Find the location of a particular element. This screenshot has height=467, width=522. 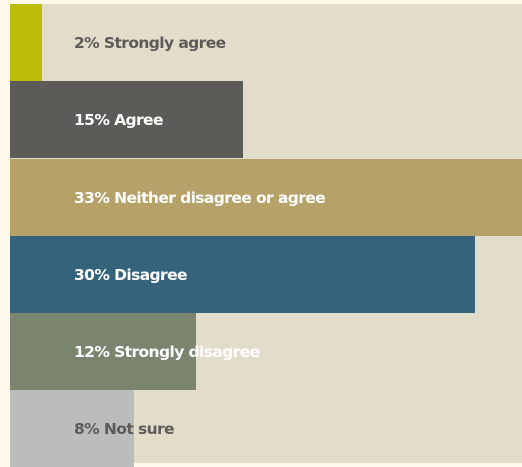

bar-disagree is located at coordinates (242, 274).